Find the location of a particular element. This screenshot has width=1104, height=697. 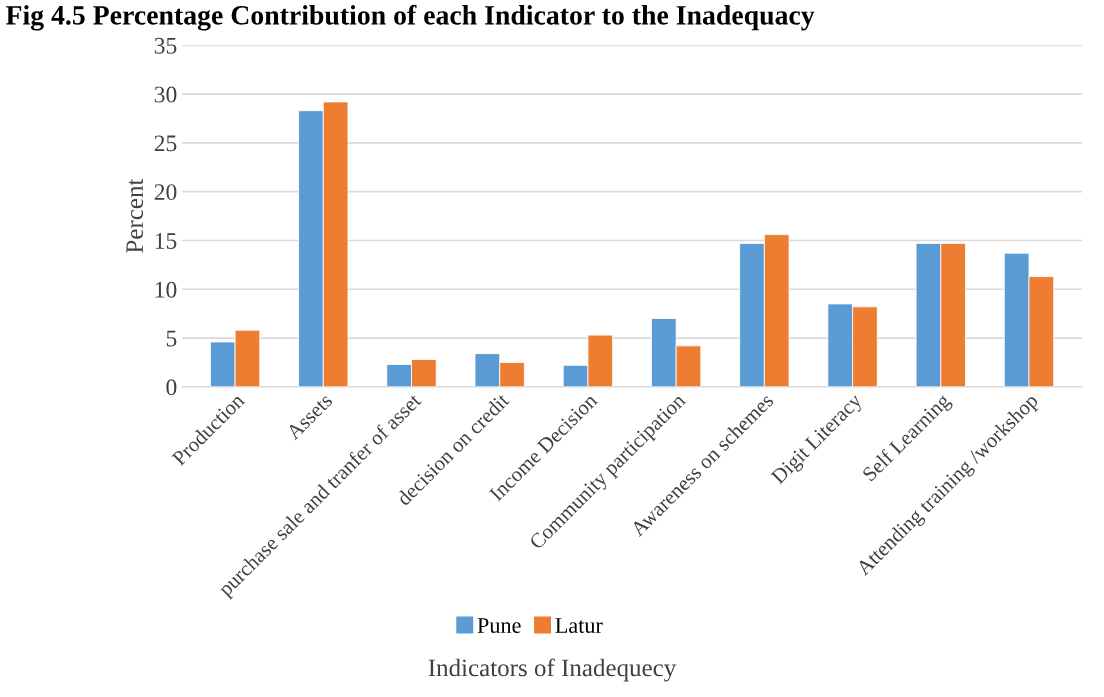

x-axis-title: Indicators of Inadequecy is located at coordinates (552, 670).